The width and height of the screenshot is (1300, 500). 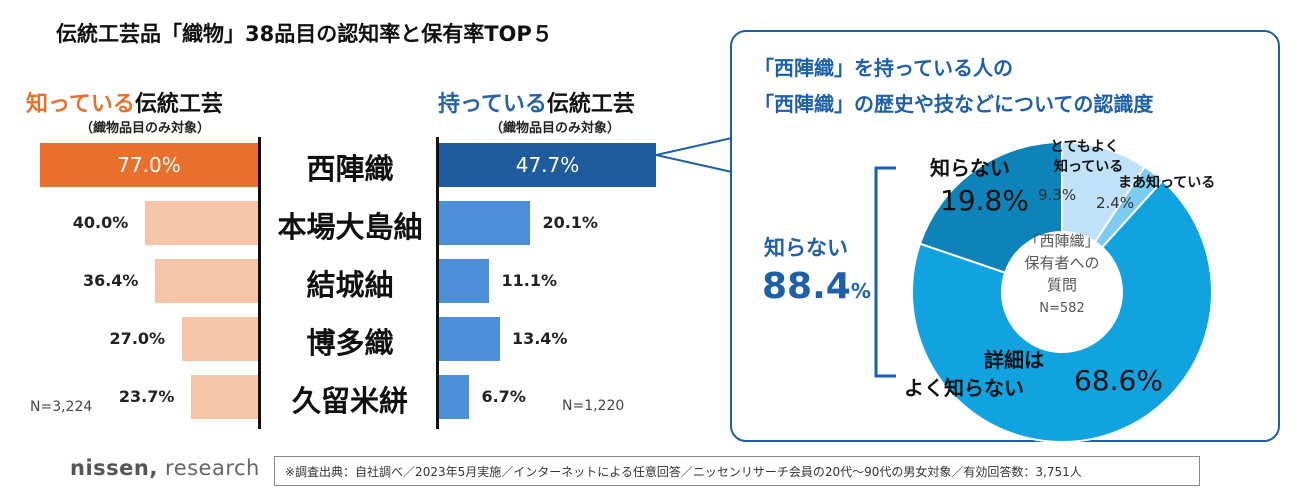 What do you see at coordinates (503, 396) in the screenshot?
I see `owned-value-label-5: 6.7%` at bounding box center [503, 396].